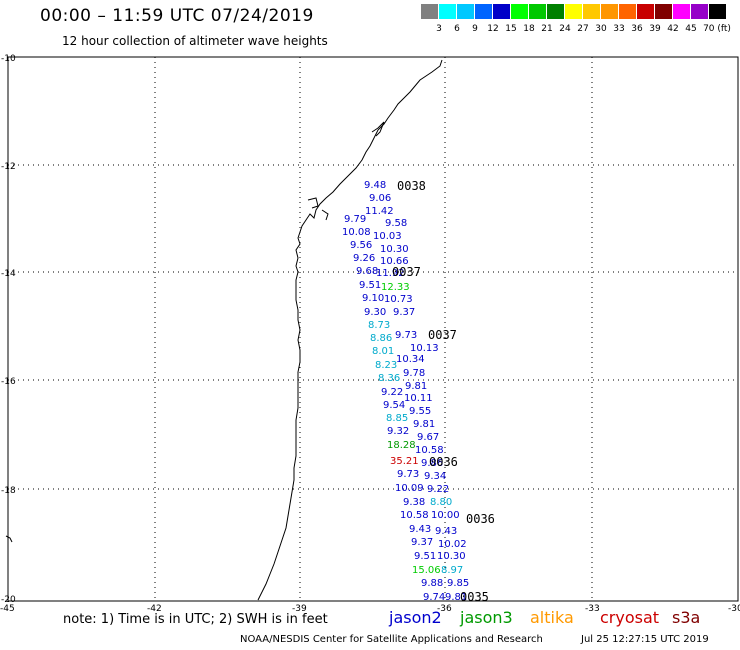 The height and width of the screenshot is (650, 740). I want to click on wave-height-value: 12.33, so click(395, 287).